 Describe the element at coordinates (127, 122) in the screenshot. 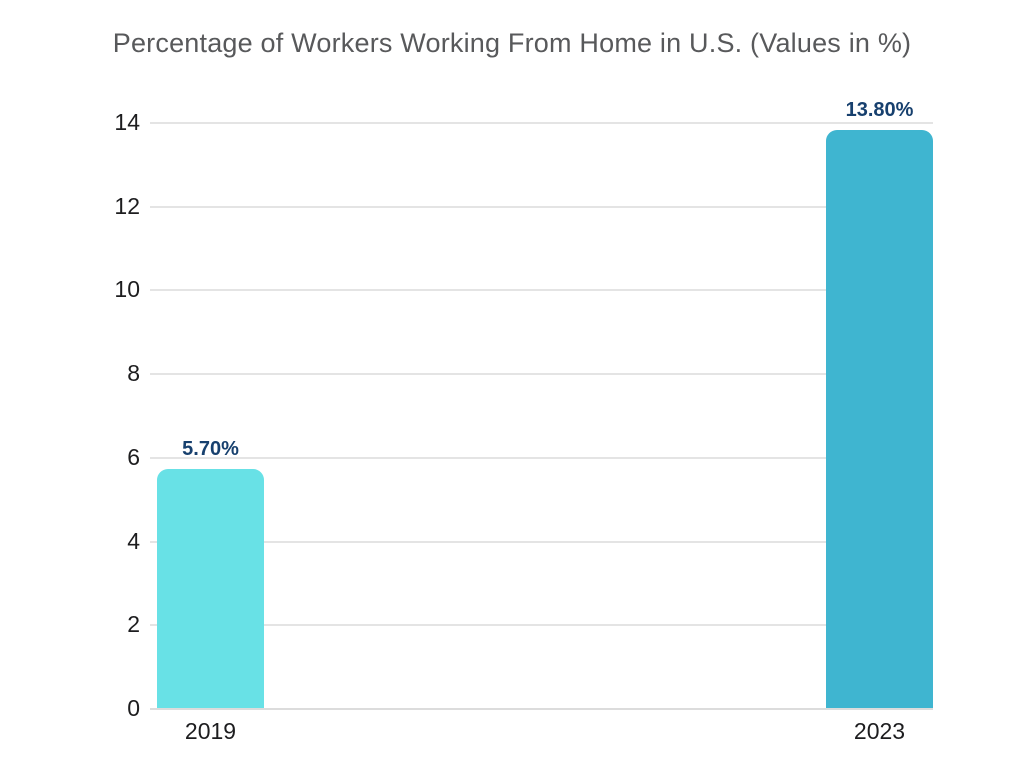

I see `y-axis-tick-label: 14` at that location.